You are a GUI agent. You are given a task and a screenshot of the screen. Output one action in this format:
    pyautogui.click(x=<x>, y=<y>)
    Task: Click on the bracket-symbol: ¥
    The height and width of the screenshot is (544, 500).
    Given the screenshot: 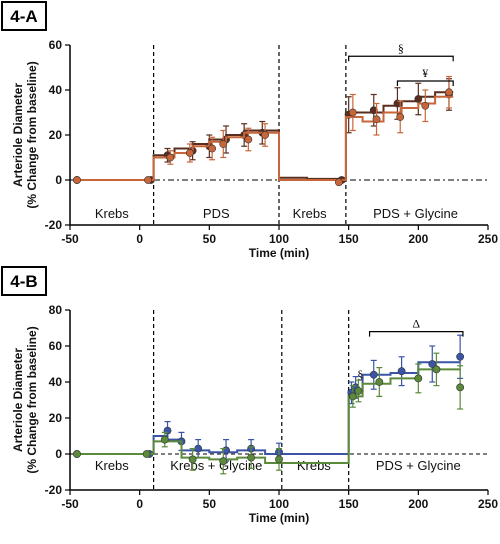 What is the action you would take?
    pyautogui.click(x=425, y=73)
    